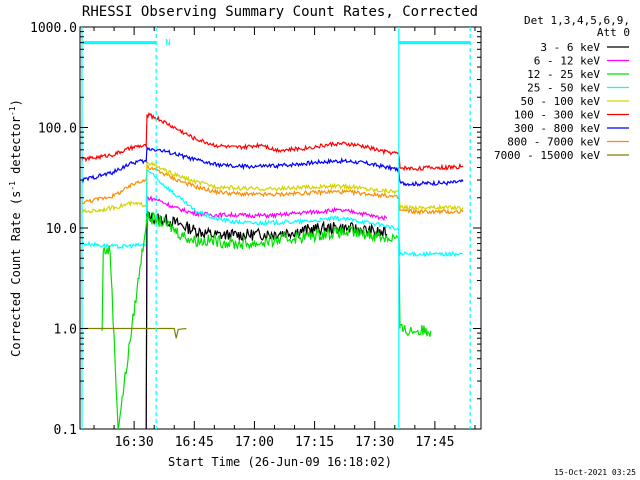  I want to click on x-tick-label: 16:30, so click(134, 442).